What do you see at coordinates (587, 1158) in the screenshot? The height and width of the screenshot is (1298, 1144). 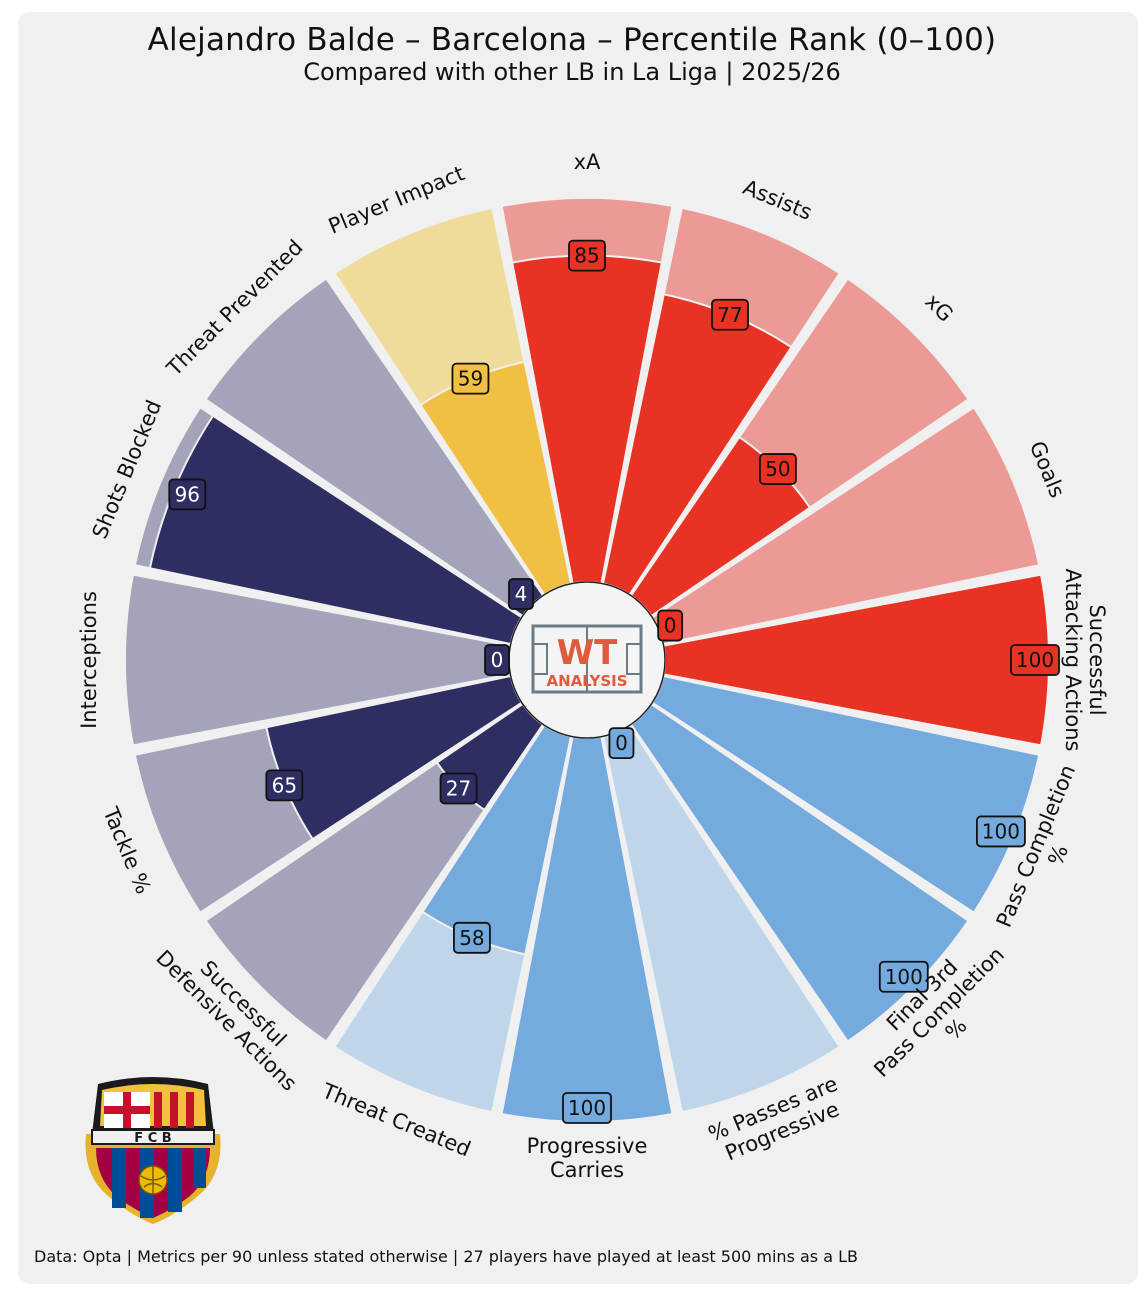 I see `category-label-progressive-carries: Progressive Carries` at bounding box center [587, 1158].